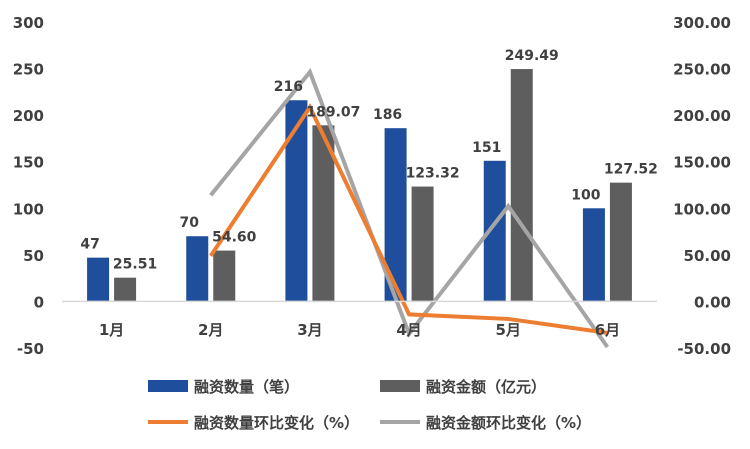 This screenshot has height=449, width=750. I want to click on label-count-5: 151, so click(486, 148).